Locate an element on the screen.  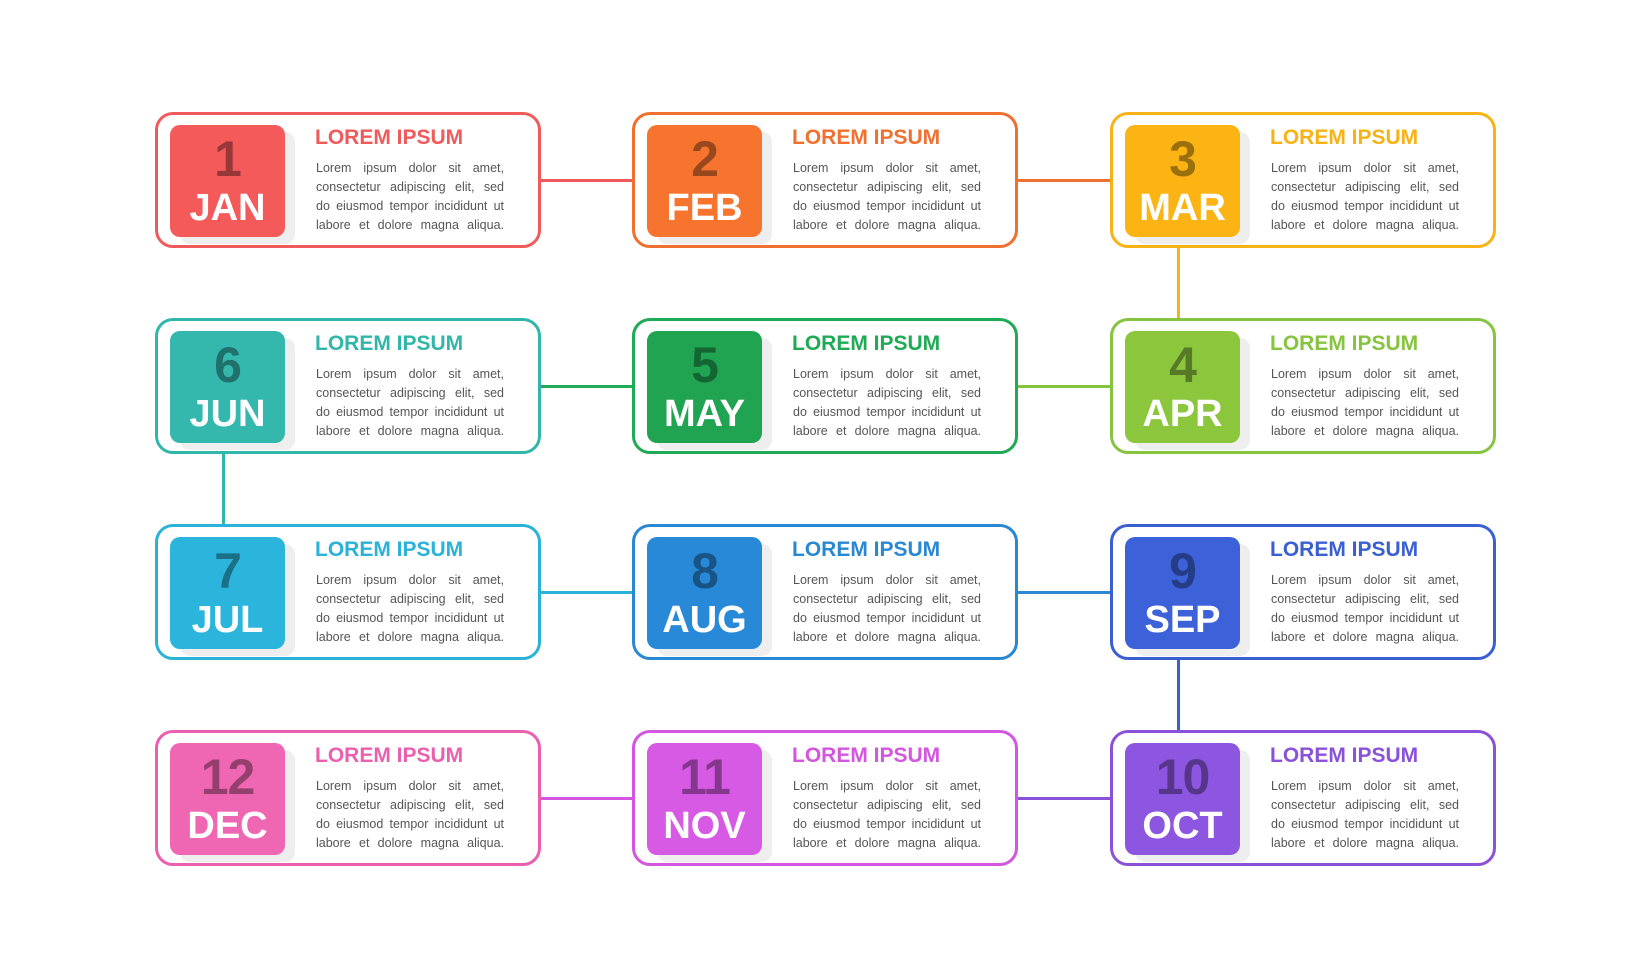
month-label: MAY is located at coordinates (704, 414).